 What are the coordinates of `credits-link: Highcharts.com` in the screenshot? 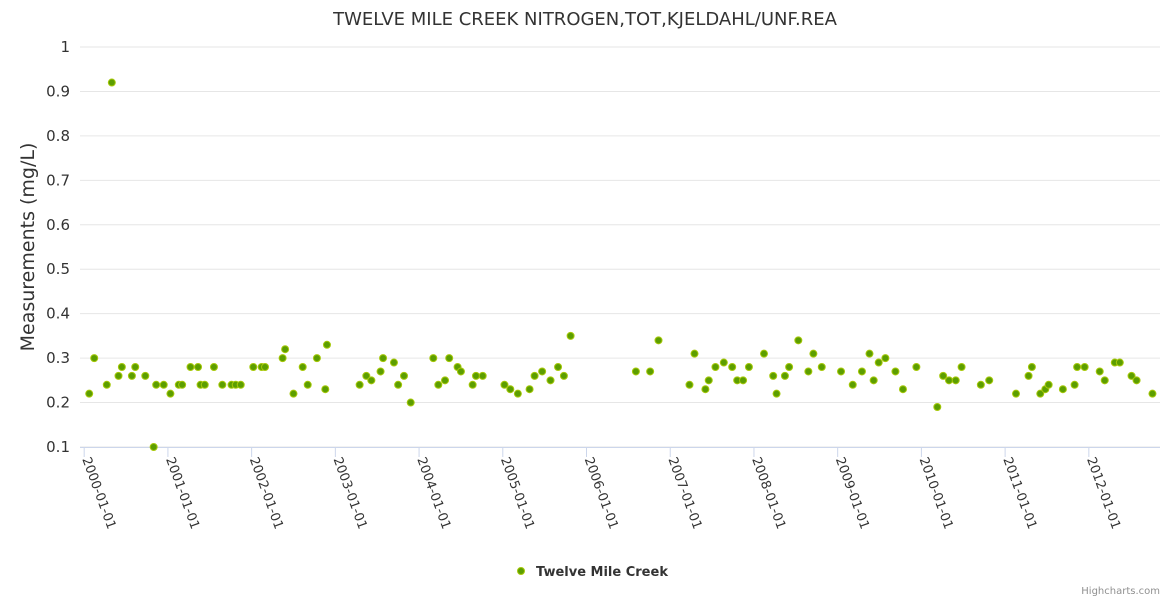 It's located at (1120, 591).